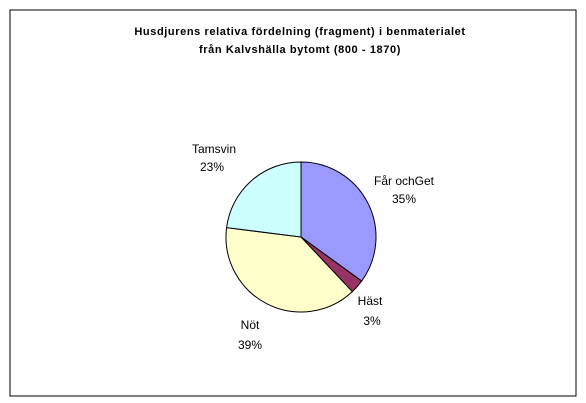 The image size is (586, 403). Describe the element at coordinates (372, 321) in the screenshot. I see `slice-value-label: 3%` at that location.